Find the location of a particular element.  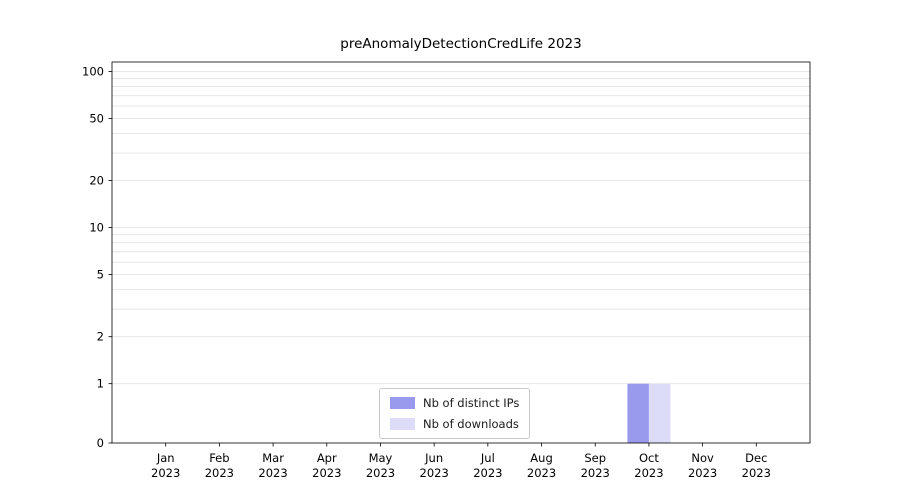

legend: Nb of distinct IPs Nb of downloads is located at coordinates (455, 413).